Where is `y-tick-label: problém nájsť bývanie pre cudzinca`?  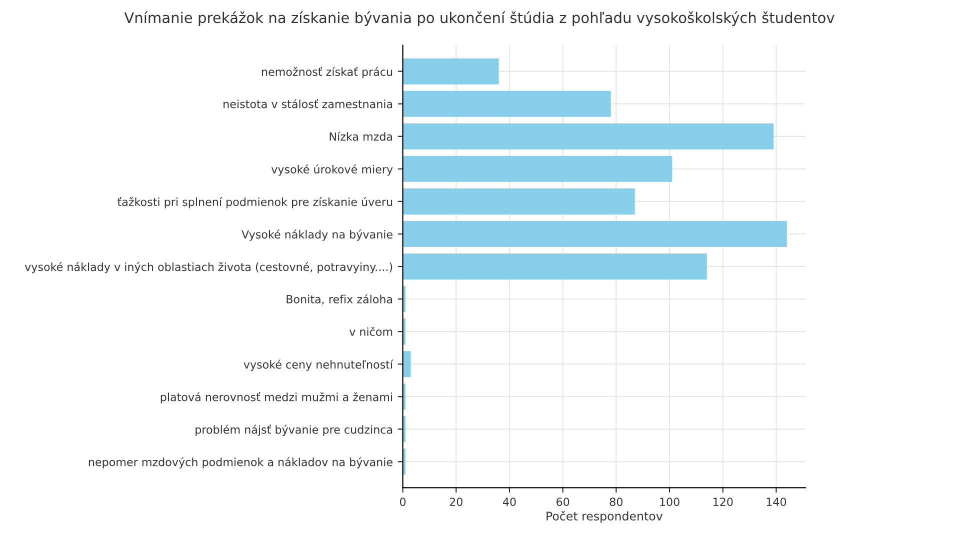 y-tick-label: problém nájsť bývanie pre cudzinca is located at coordinates (294, 430).